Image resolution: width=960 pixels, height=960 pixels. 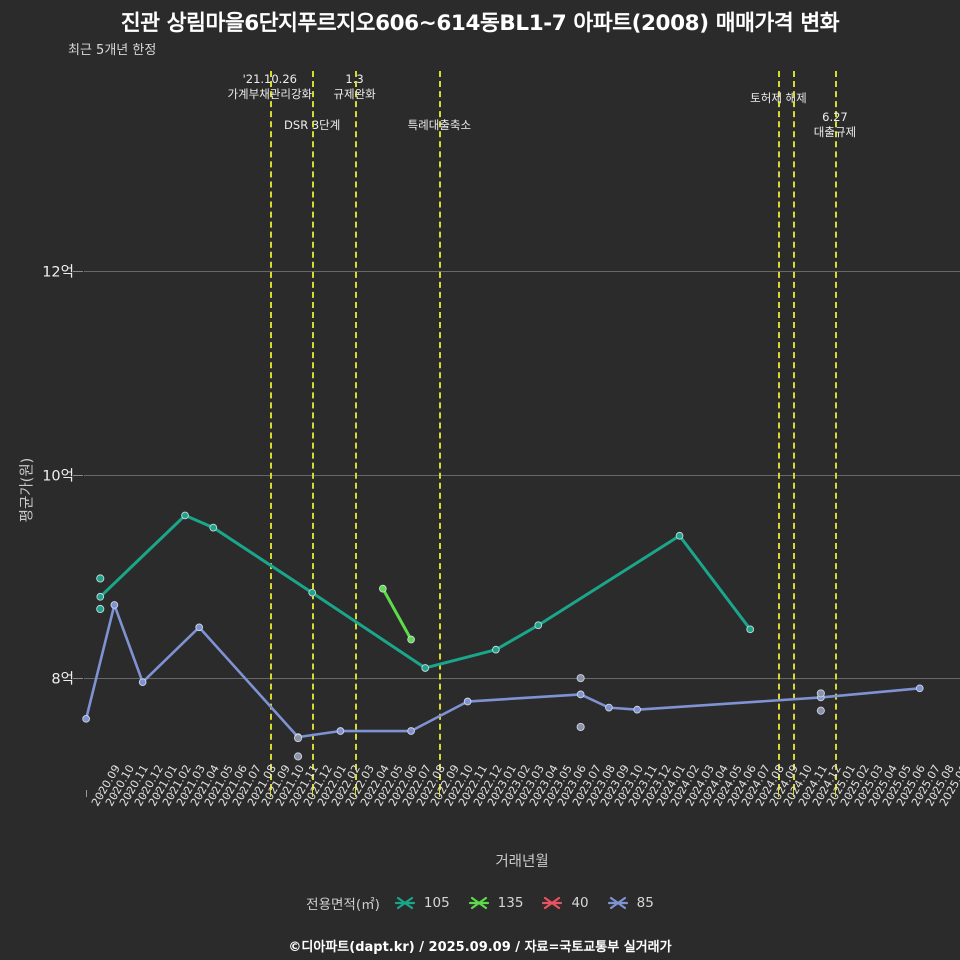 I want to click on event-label-line: 1.3, so click(x=354, y=79).